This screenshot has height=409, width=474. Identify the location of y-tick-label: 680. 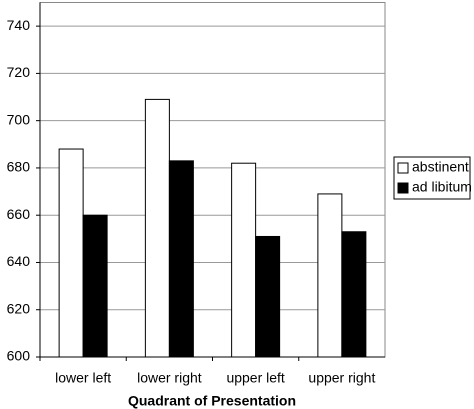
(19, 167).